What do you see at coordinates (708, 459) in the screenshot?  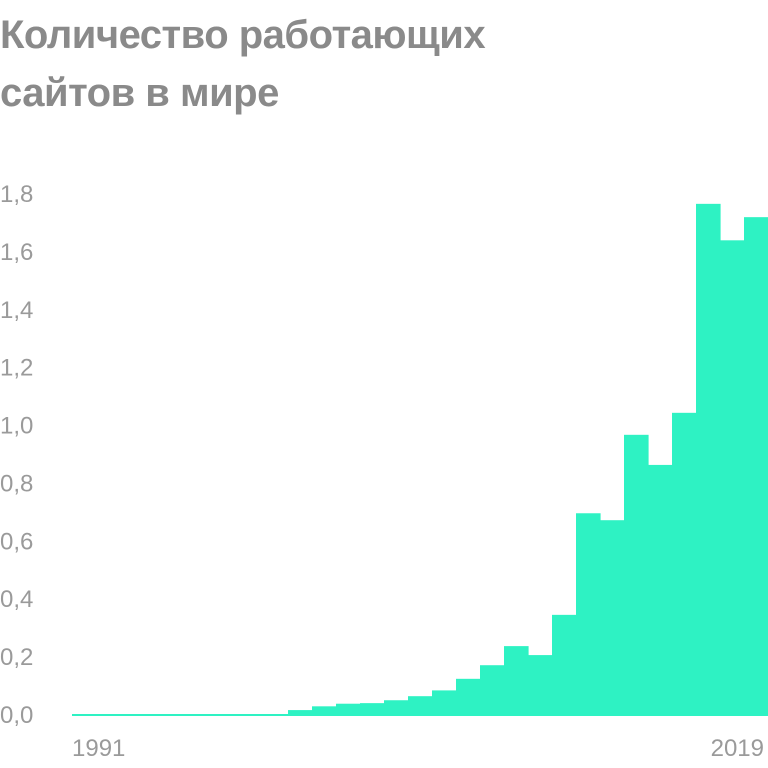 I see `bar-2017` at bounding box center [708, 459].